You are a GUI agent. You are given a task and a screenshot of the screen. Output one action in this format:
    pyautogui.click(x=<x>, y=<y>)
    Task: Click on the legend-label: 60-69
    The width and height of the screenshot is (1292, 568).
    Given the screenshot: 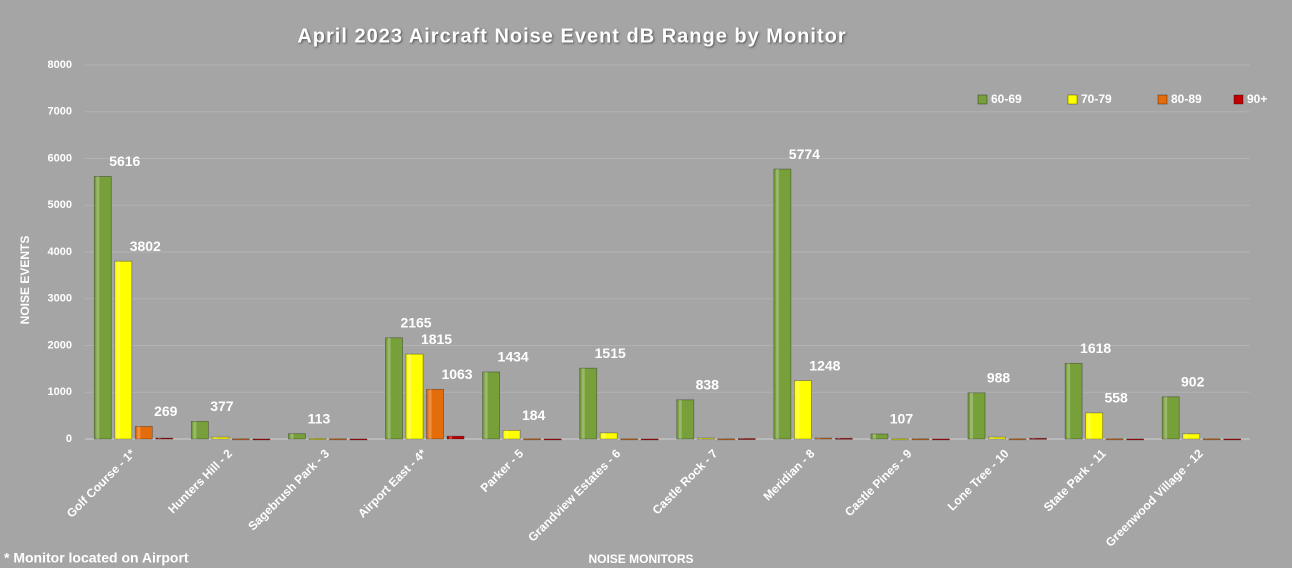 What is the action you would take?
    pyautogui.click(x=1006, y=99)
    